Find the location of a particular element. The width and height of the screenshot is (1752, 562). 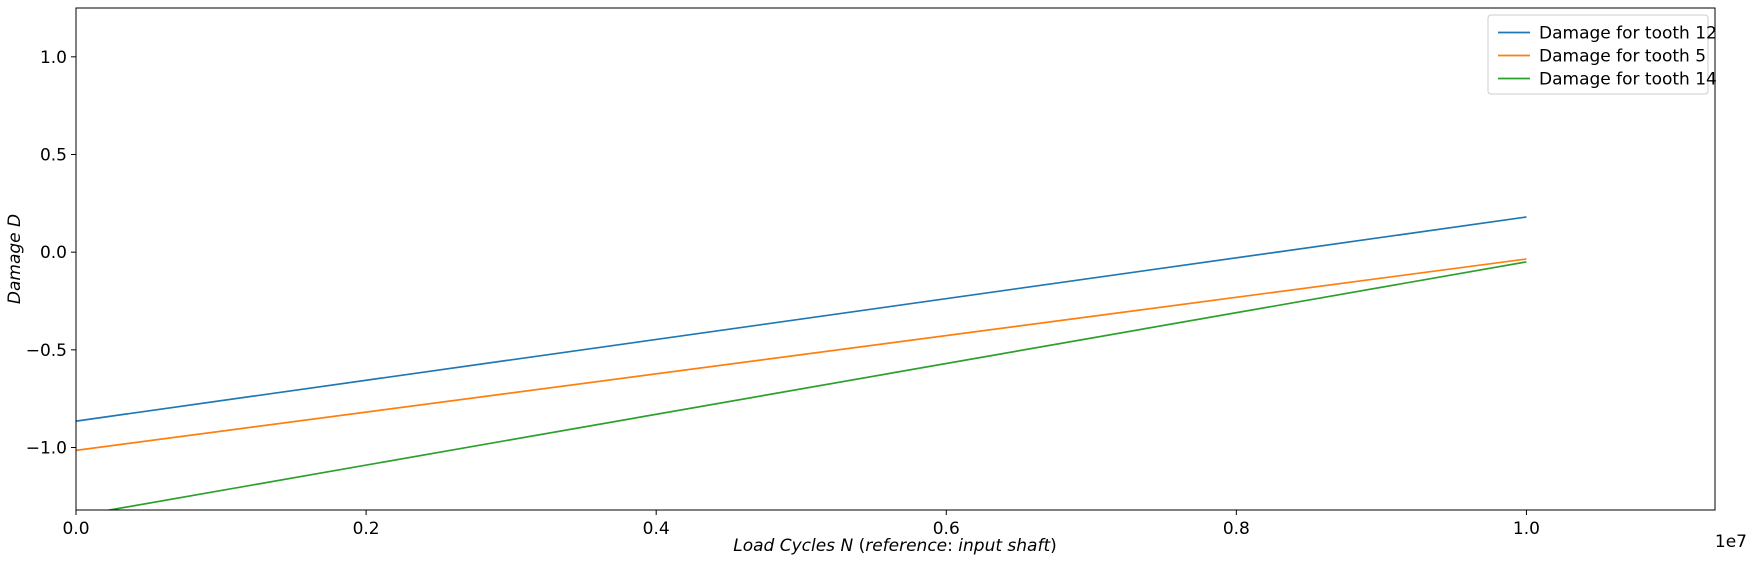

x-axis-label: Load Cycles N (reference: input shaft) is located at coordinates (895, 546).